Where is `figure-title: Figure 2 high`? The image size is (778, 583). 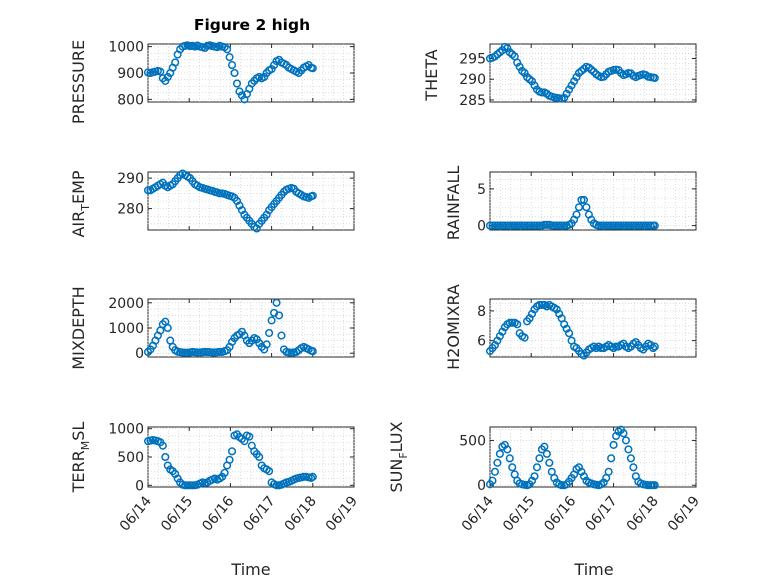 figure-title: Figure 2 high is located at coordinates (252, 25).